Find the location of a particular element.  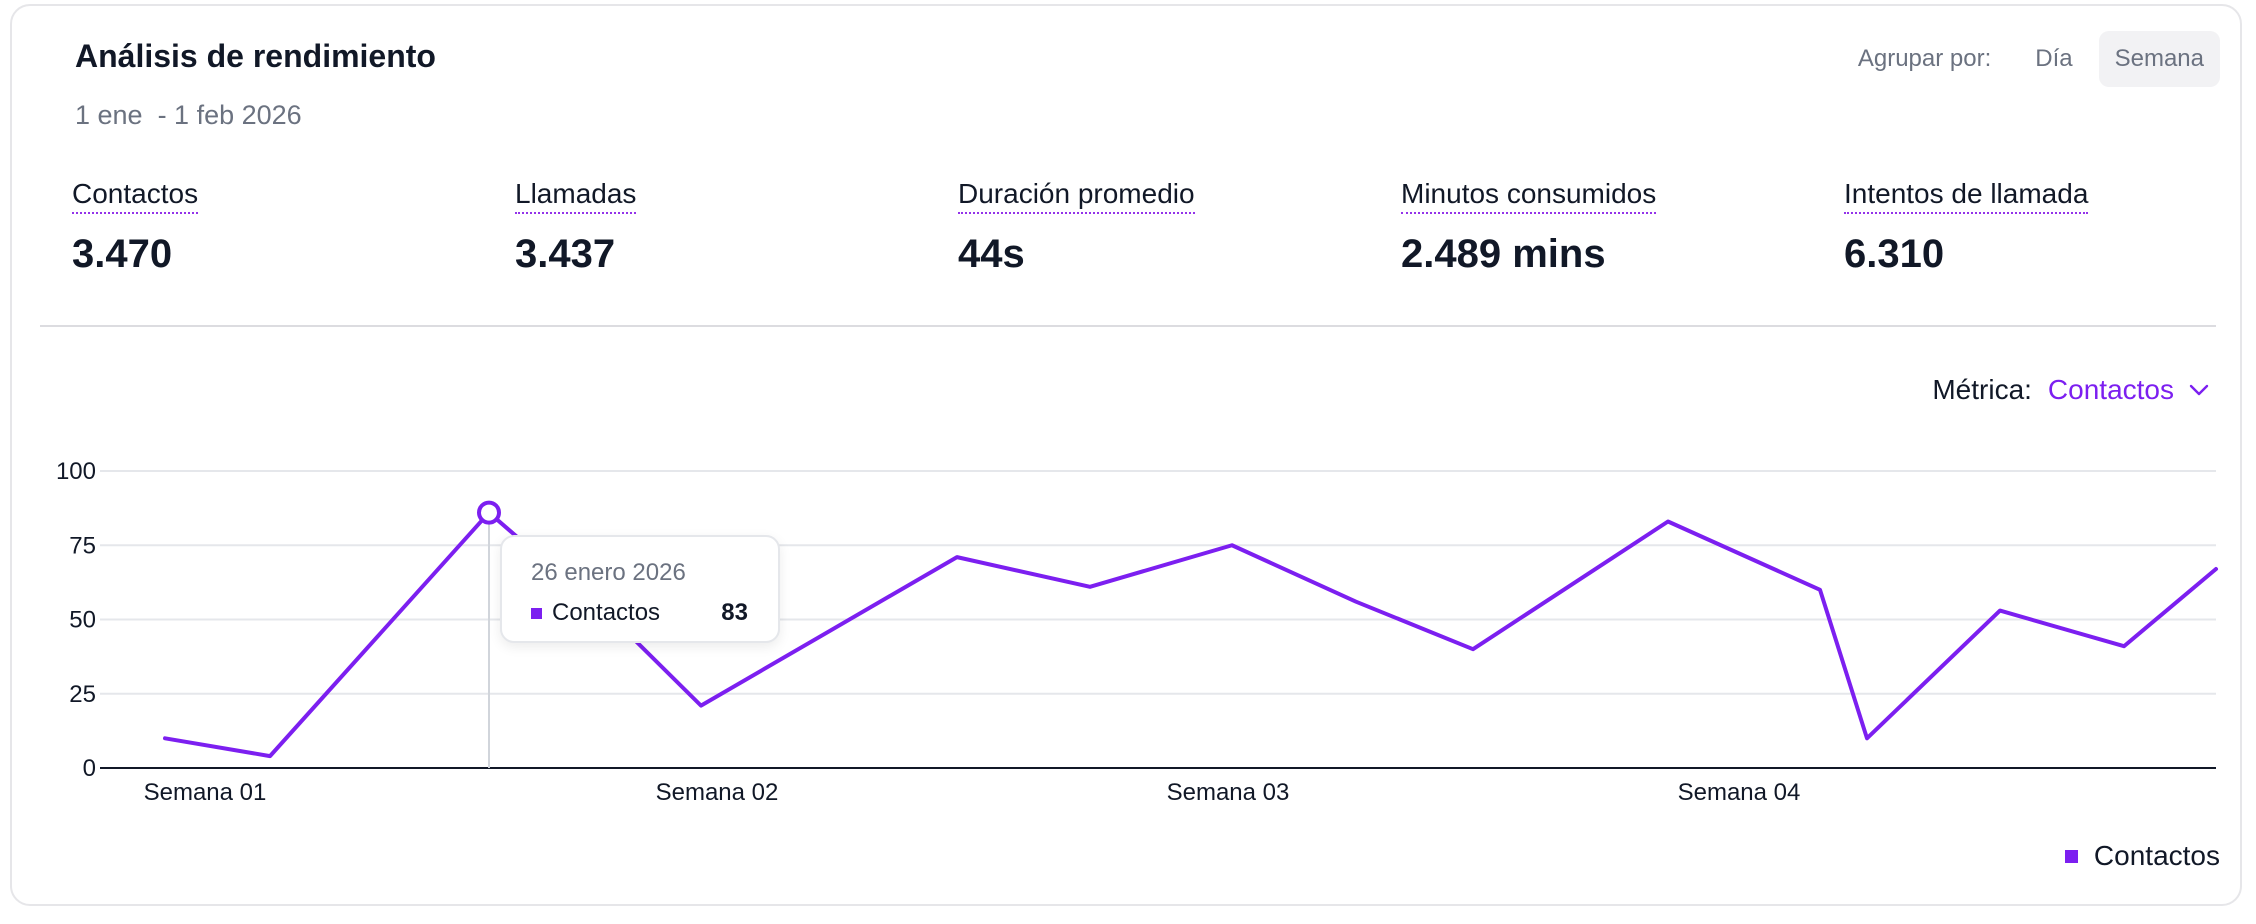

group-by-week-button: Semana is located at coordinates (2159, 59).